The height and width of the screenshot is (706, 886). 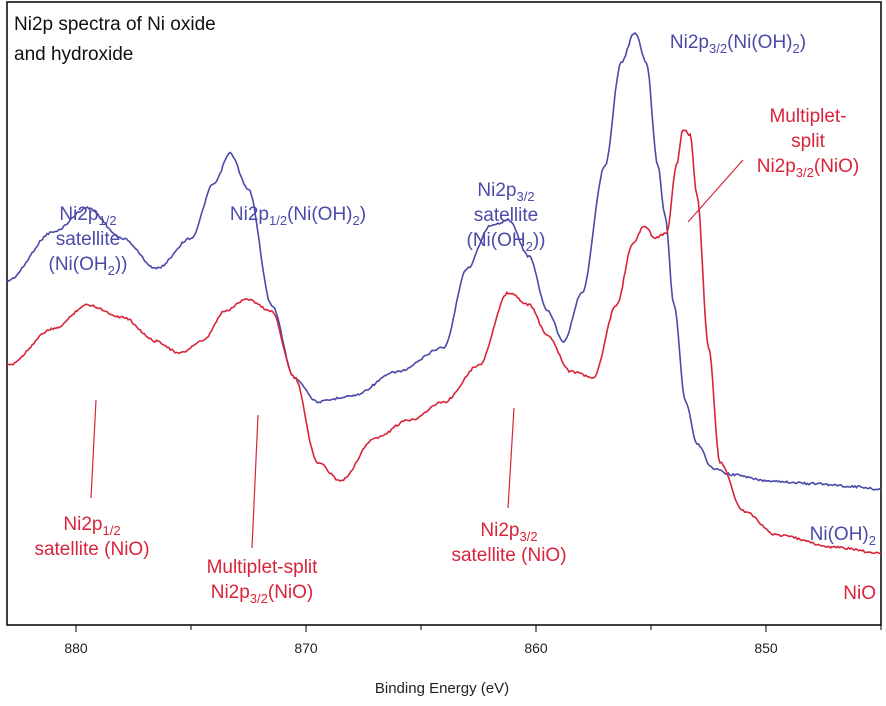 What do you see at coordinates (536, 648) in the screenshot?
I see `x-tick-label: 860` at bounding box center [536, 648].